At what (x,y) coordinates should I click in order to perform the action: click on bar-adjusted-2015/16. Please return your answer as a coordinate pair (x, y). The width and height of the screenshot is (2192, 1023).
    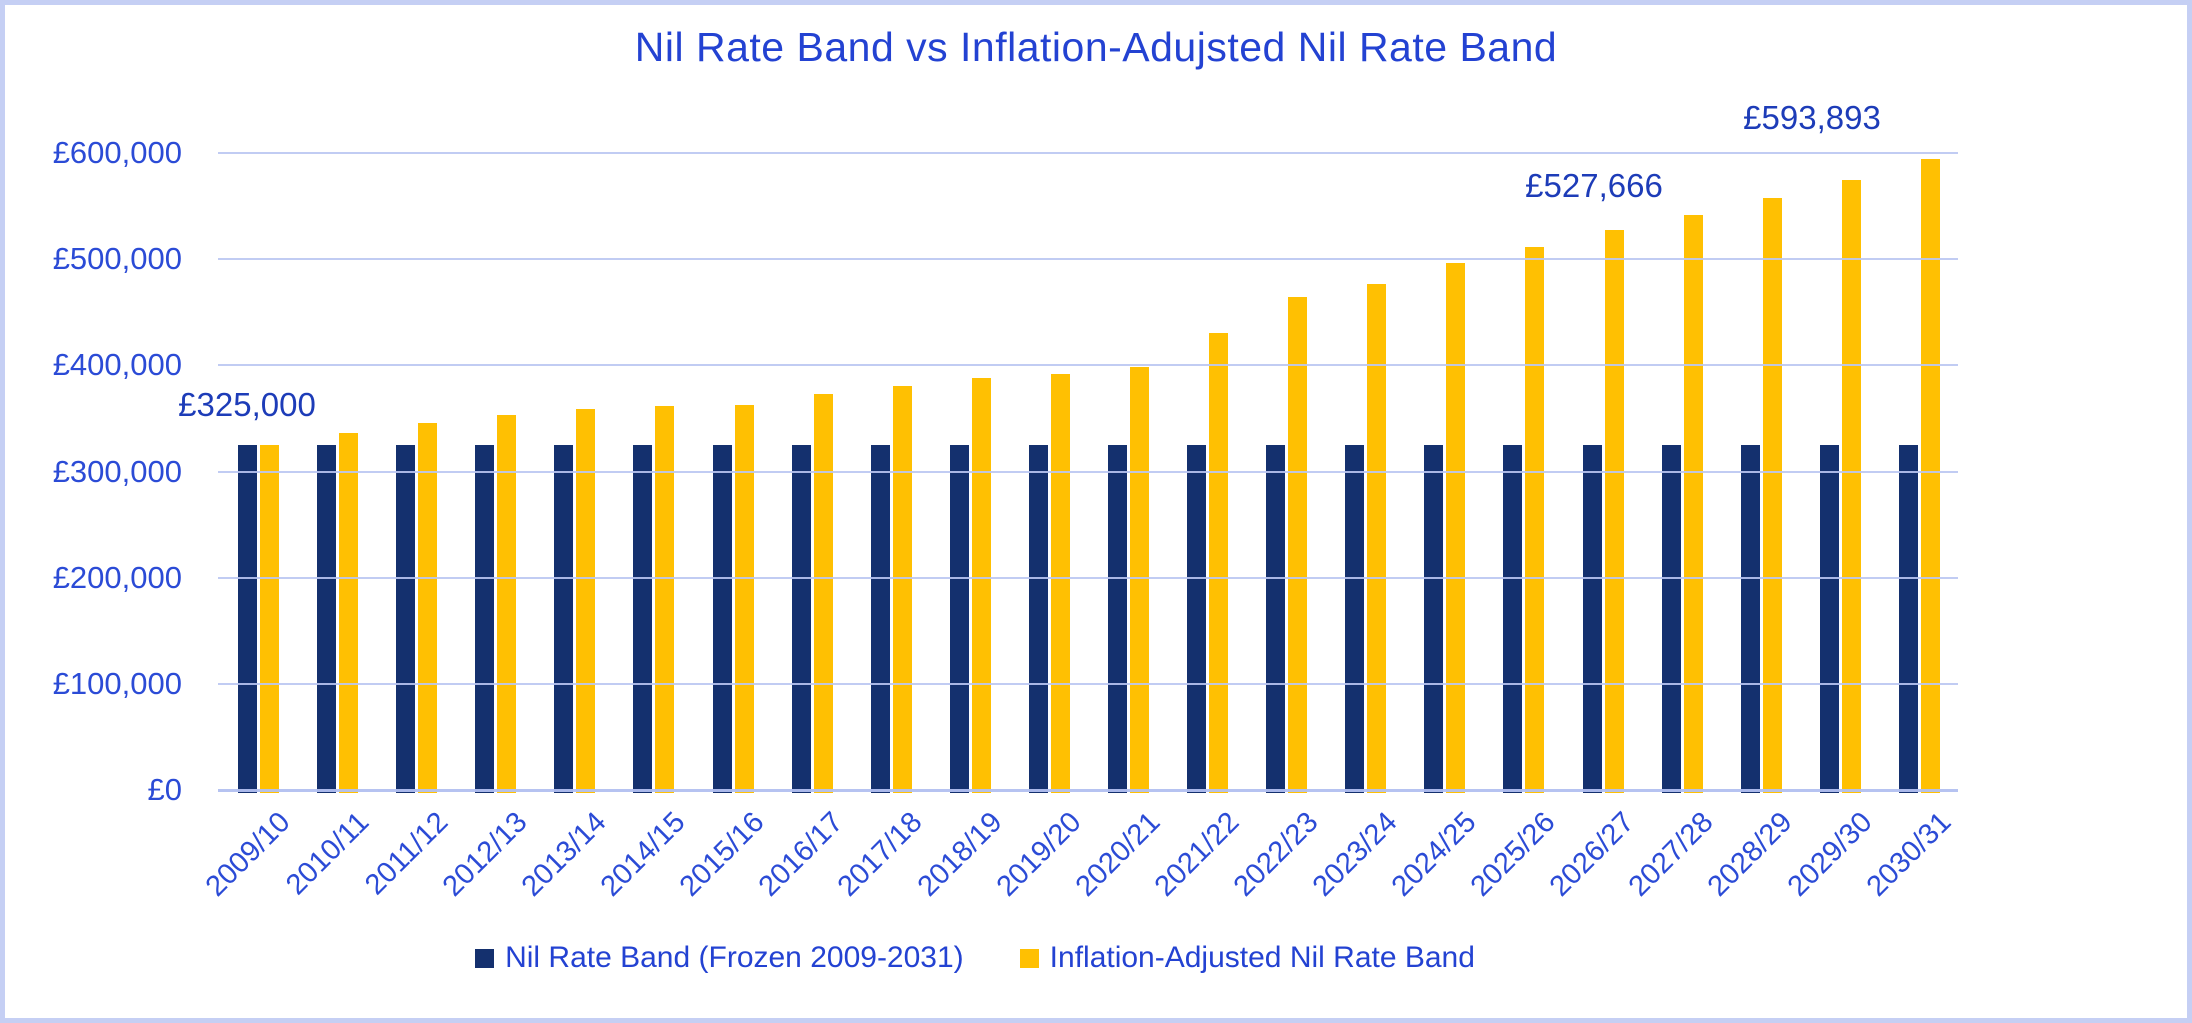
    Looking at the image, I should click on (744, 598).